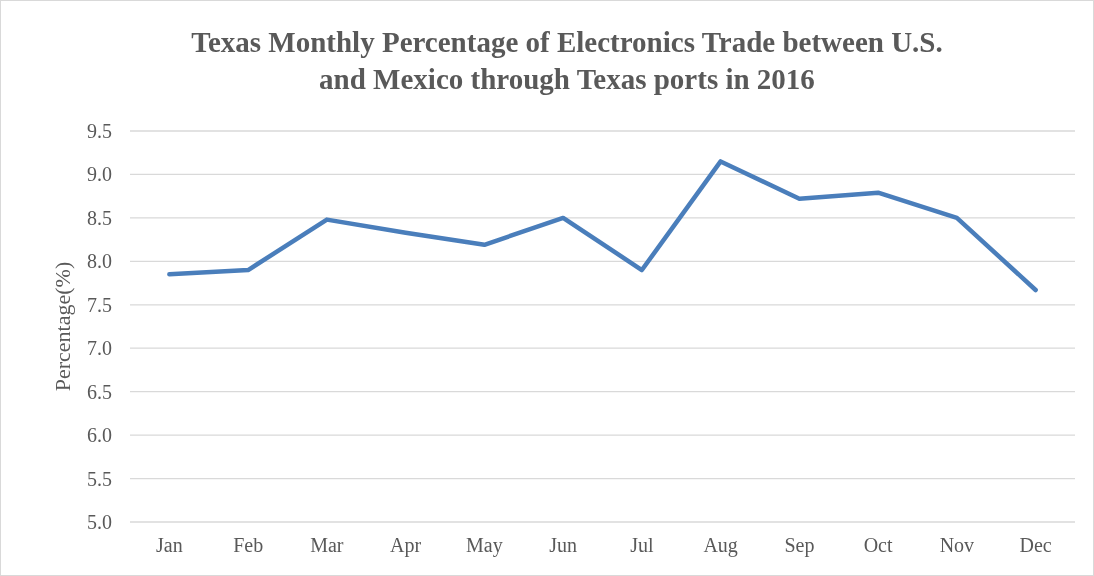 The height and width of the screenshot is (576, 1094). I want to click on x-tick-label: Sep, so click(799, 545).